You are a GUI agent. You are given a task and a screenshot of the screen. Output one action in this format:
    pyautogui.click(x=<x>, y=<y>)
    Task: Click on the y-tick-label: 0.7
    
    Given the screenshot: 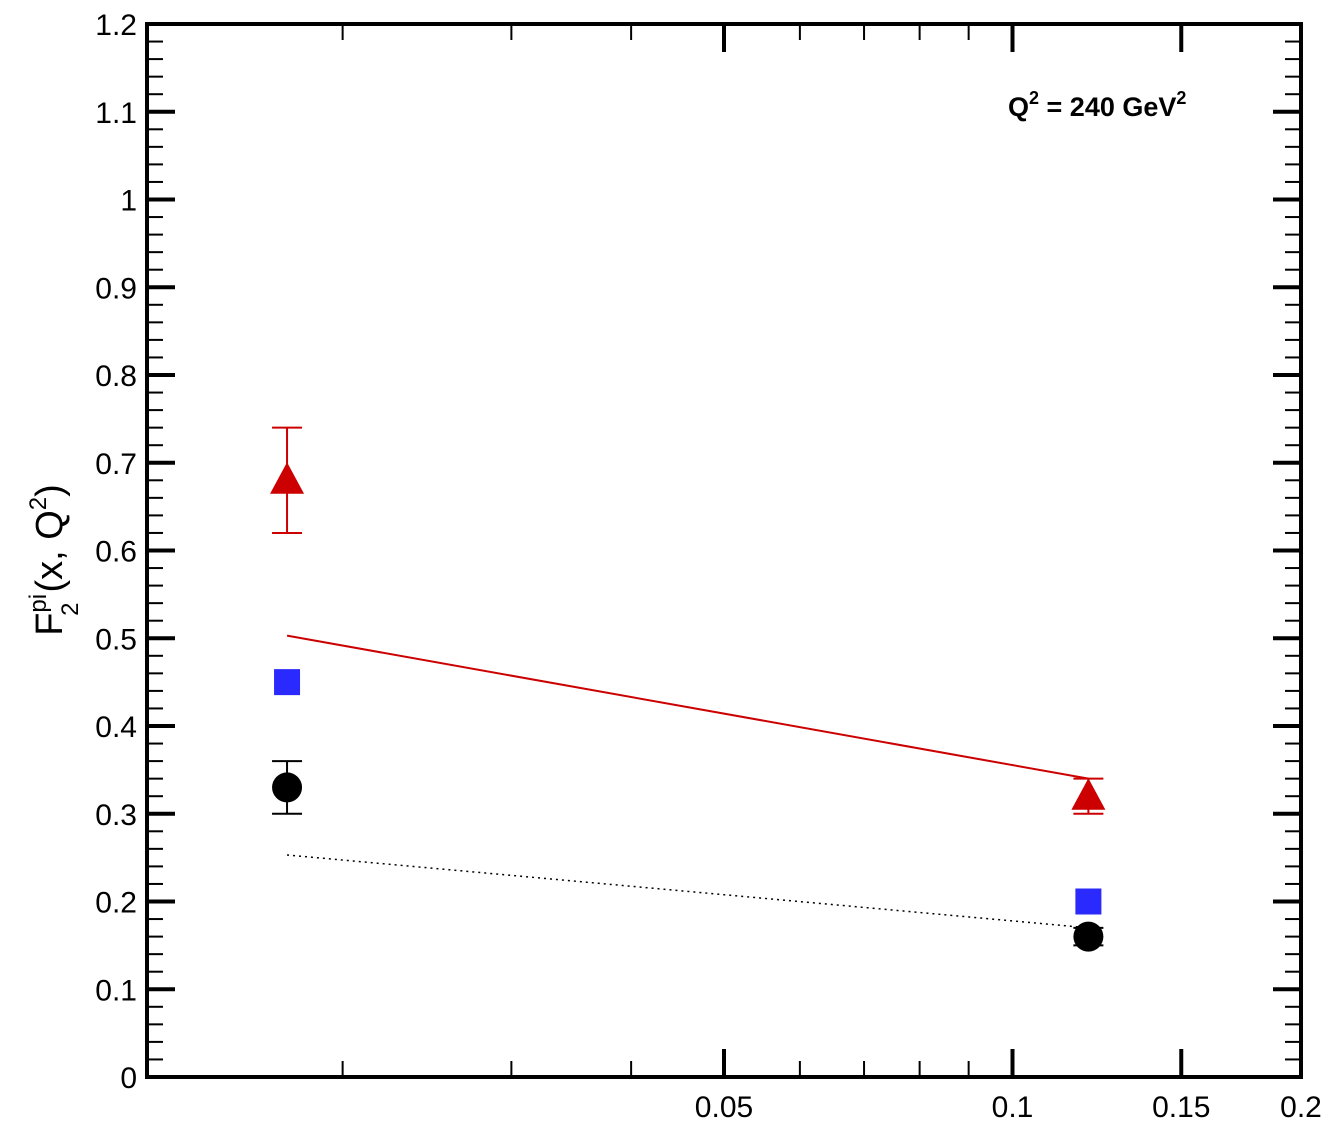 What is the action you would take?
    pyautogui.click(x=116, y=464)
    